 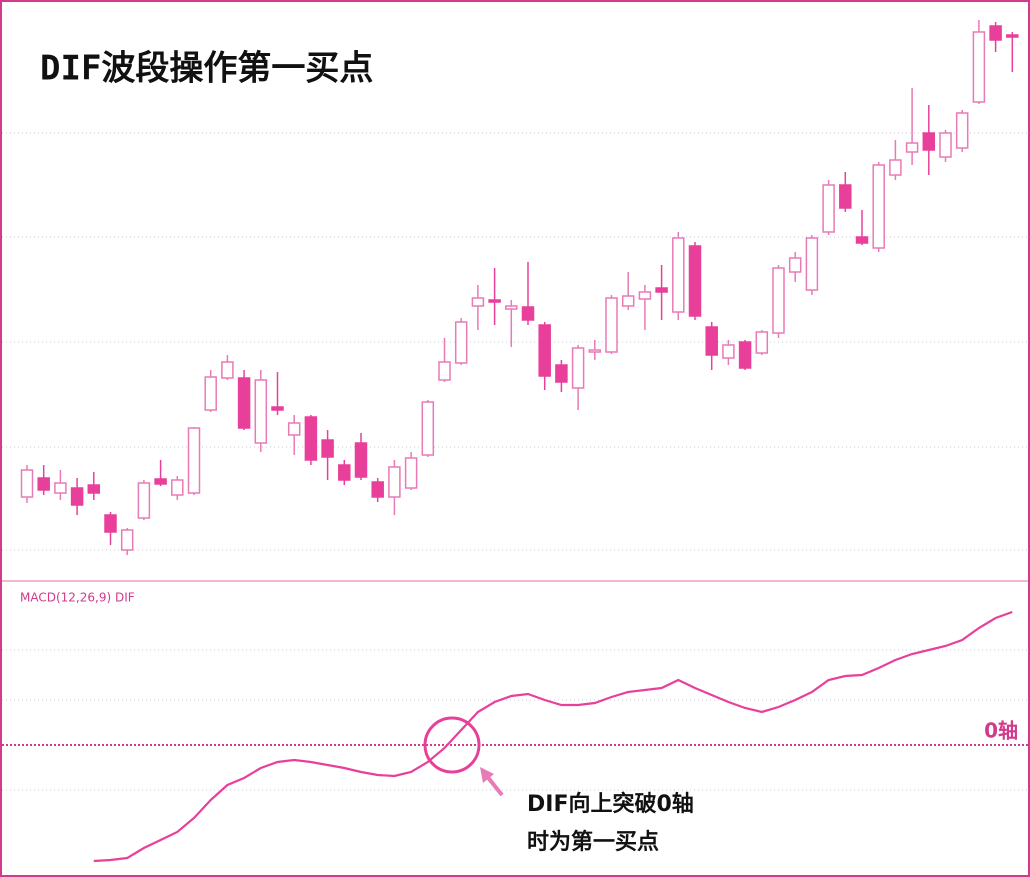 I want to click on chart-title: DIF波段操作第一买点, so click(x=206, y=69).